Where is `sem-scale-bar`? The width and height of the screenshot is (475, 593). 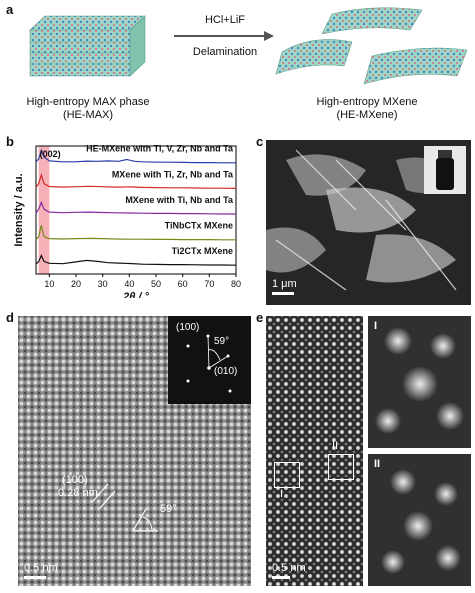
sem-scale-bar is located at coordinates (283, 293).